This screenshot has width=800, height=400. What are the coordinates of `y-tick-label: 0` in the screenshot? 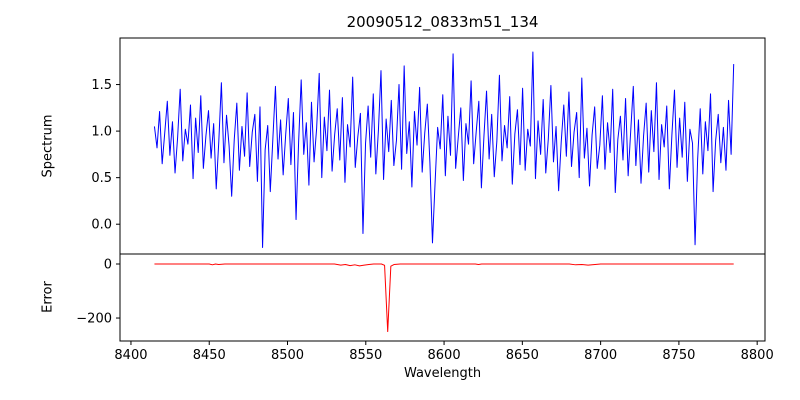 It's located at (108, 264).